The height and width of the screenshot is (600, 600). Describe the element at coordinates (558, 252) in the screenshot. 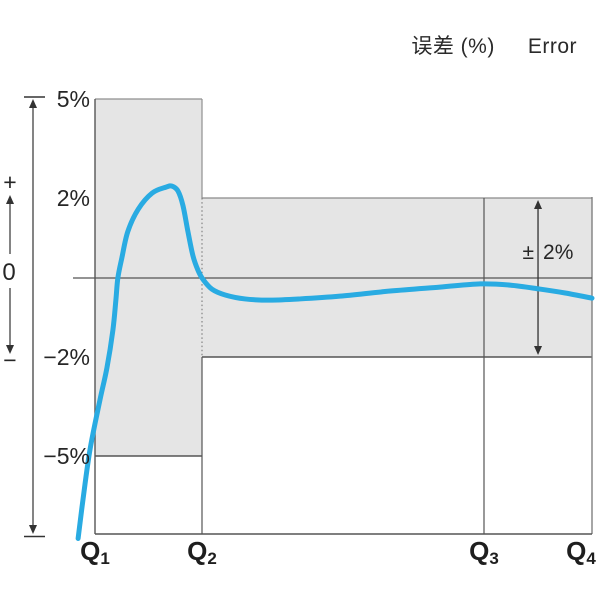

I see `pm2-label-value: 2%` at that location.